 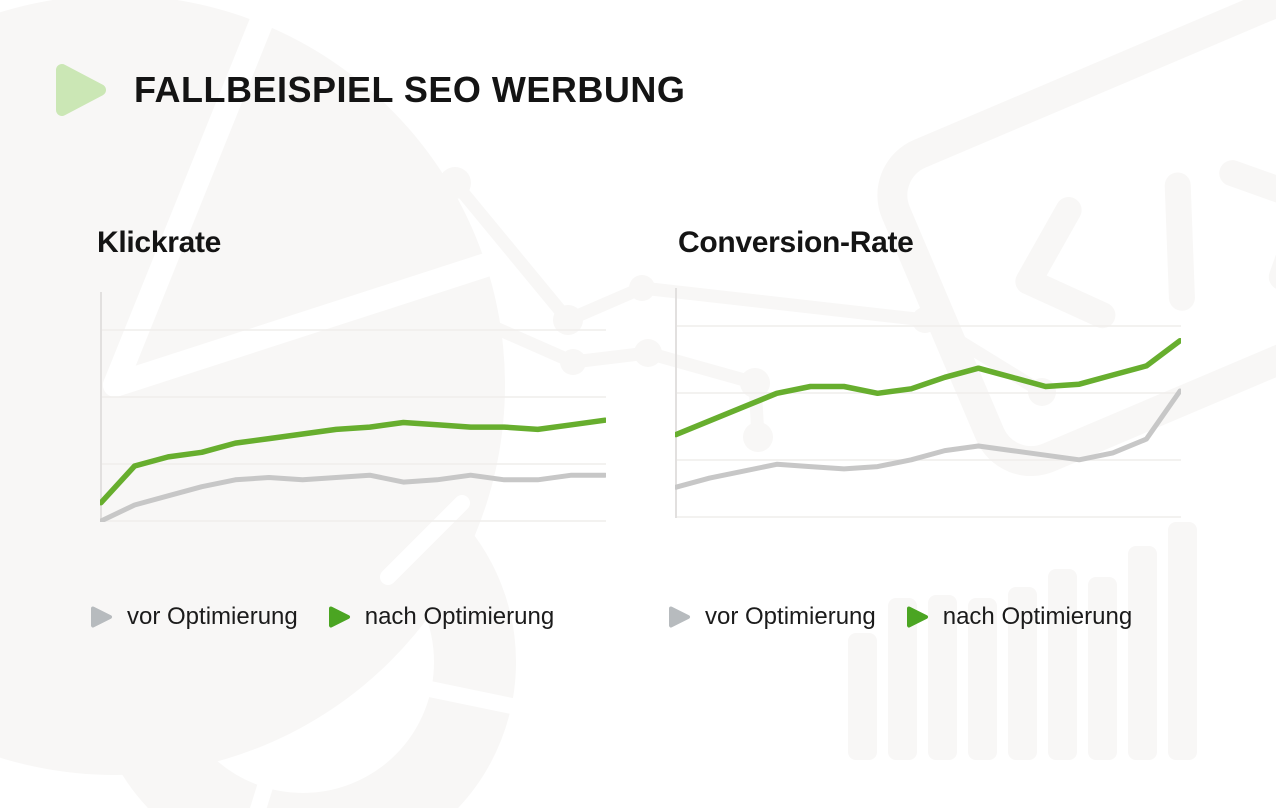 I want to click on header: FALLBEISPIEL SEO WERBUNG, so click(x=369, y=90).